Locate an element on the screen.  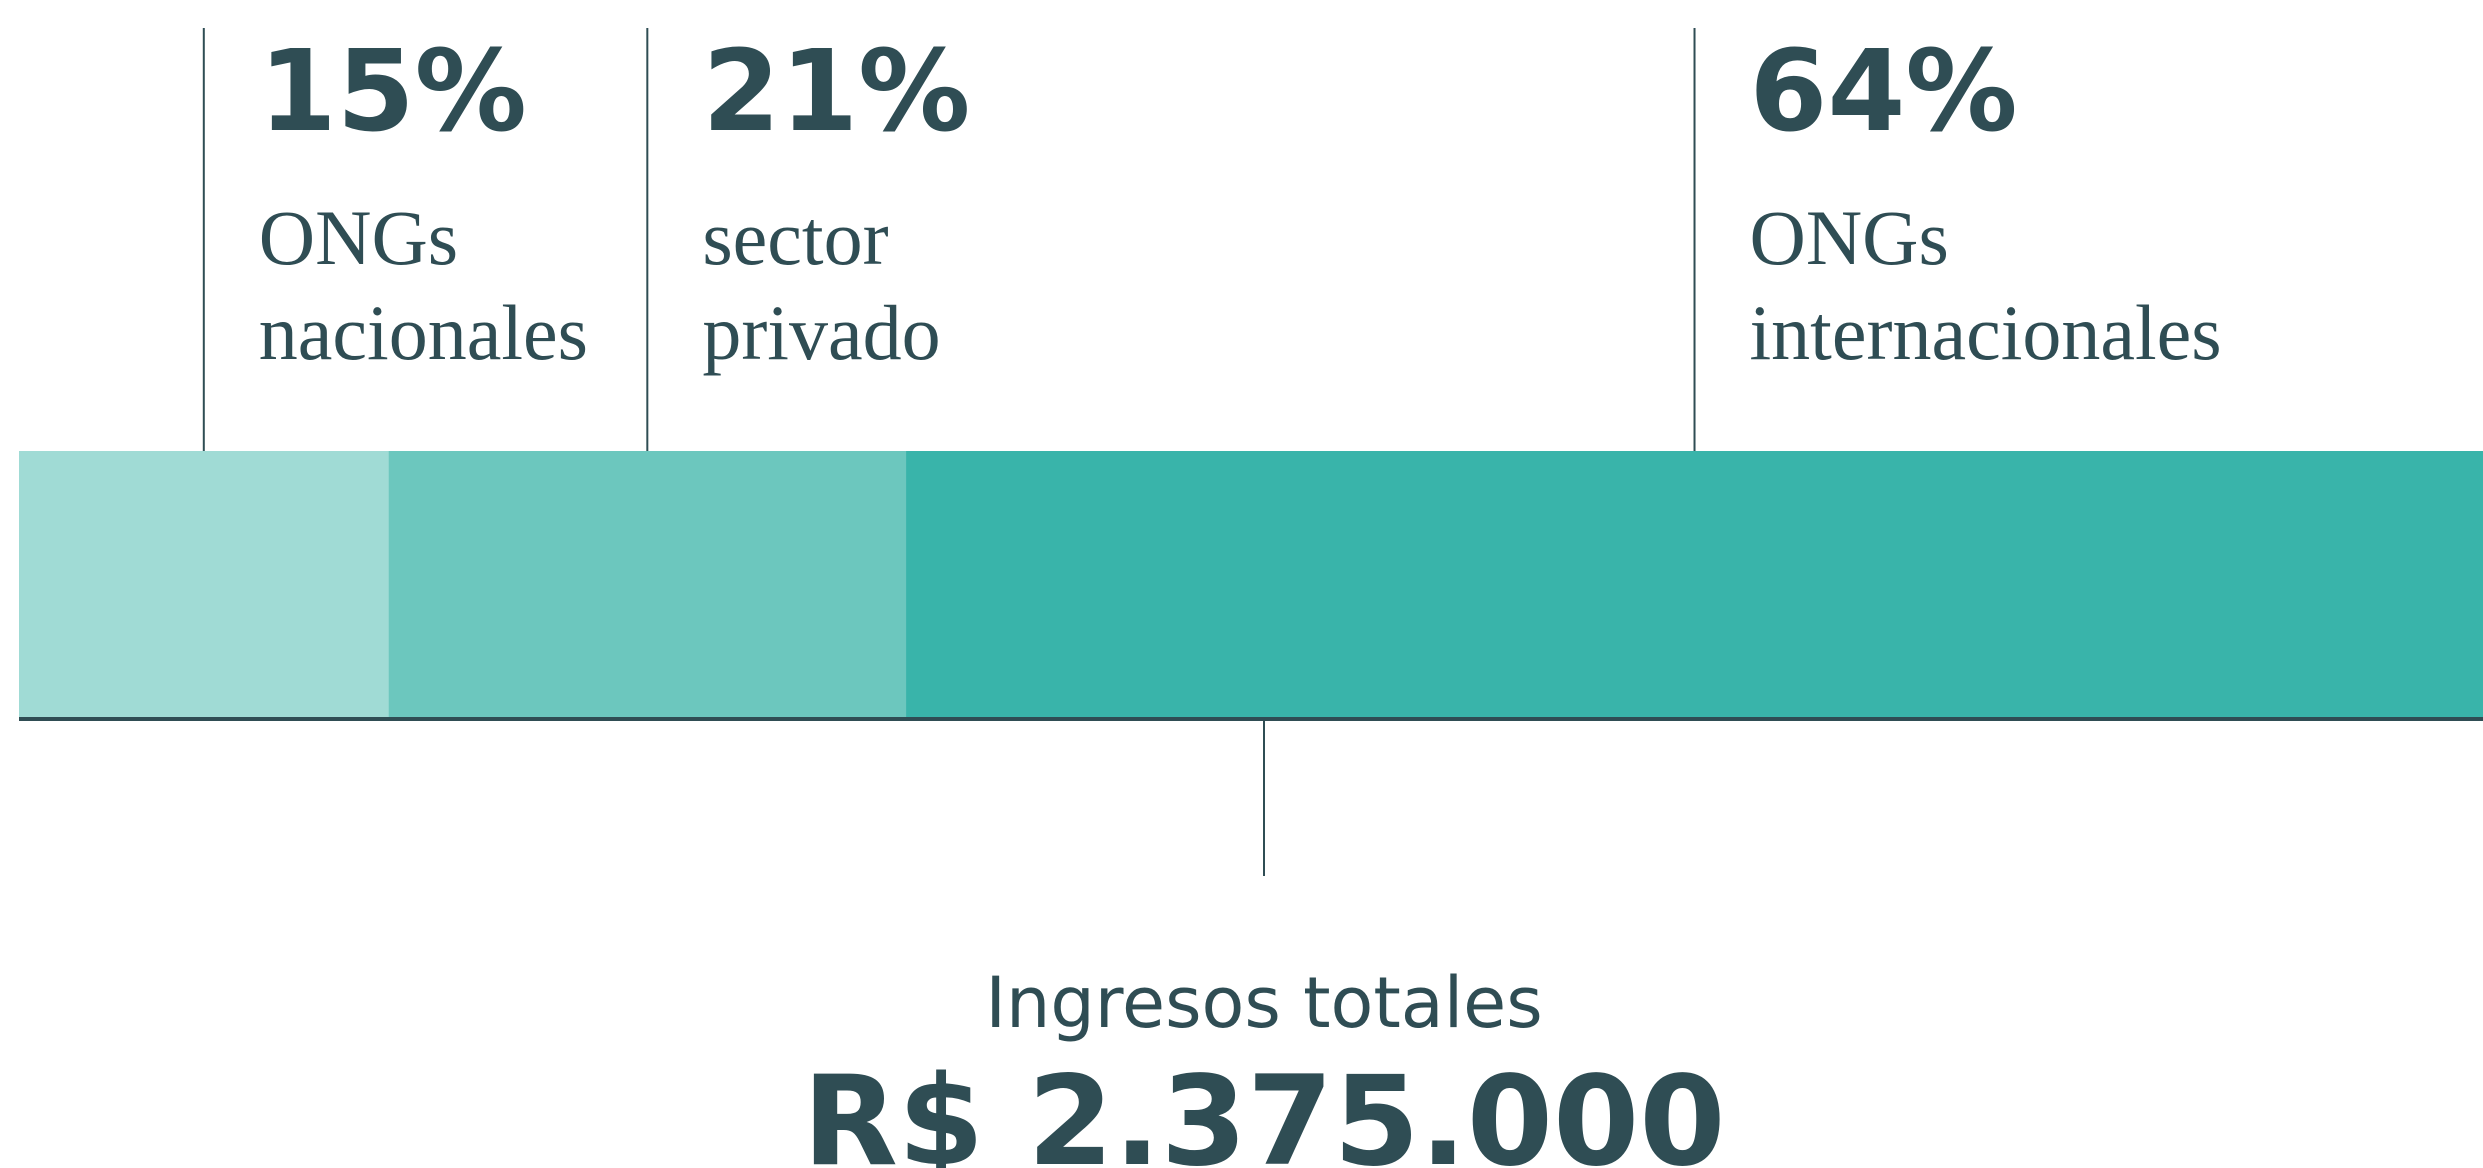
category-label: sector privado is located at coordinates (821, 285).